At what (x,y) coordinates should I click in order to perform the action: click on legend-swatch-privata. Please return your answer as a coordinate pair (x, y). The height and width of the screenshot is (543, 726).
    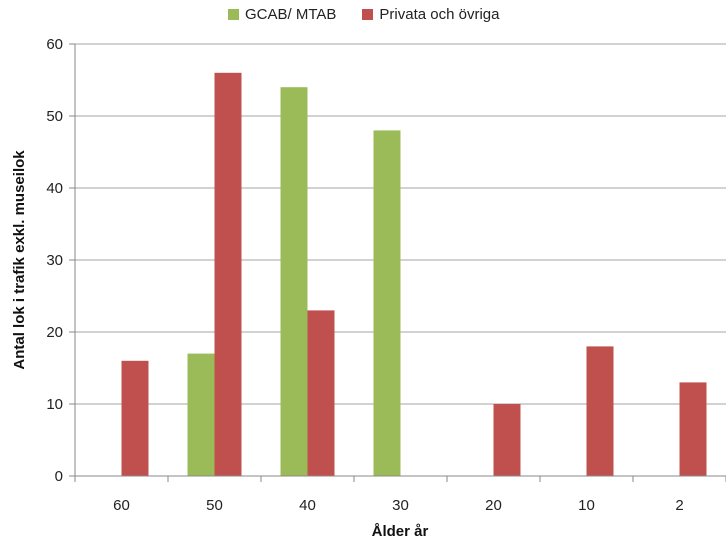
    Looking at the image, I should click on (368, 14).